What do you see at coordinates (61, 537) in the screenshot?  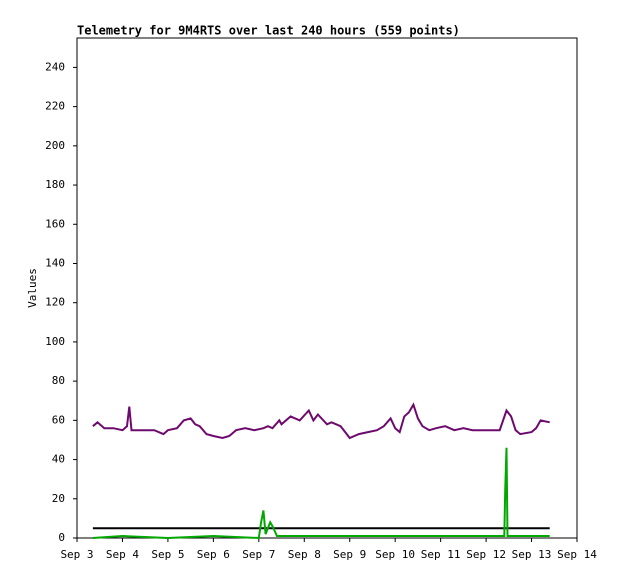 I see `y-tick-label: 0` at bounding box center [61, 537].